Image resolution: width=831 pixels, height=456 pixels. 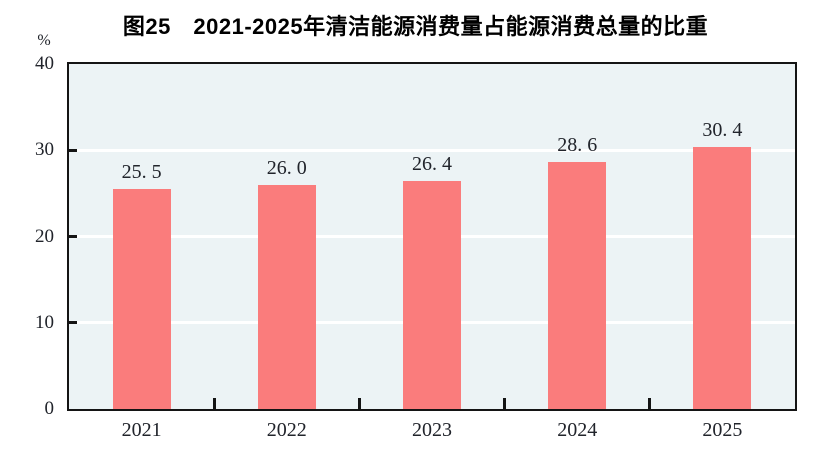 I want to click on x-tick-label: 2024, so click(x=577, y=430).